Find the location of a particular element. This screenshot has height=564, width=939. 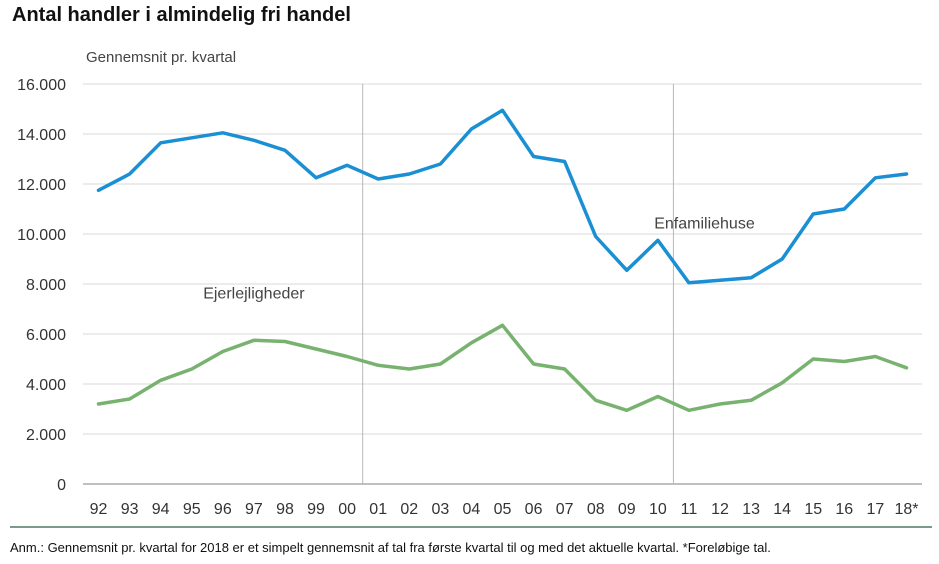

x-tick-label: 02 is located at coordinates (409, 509).